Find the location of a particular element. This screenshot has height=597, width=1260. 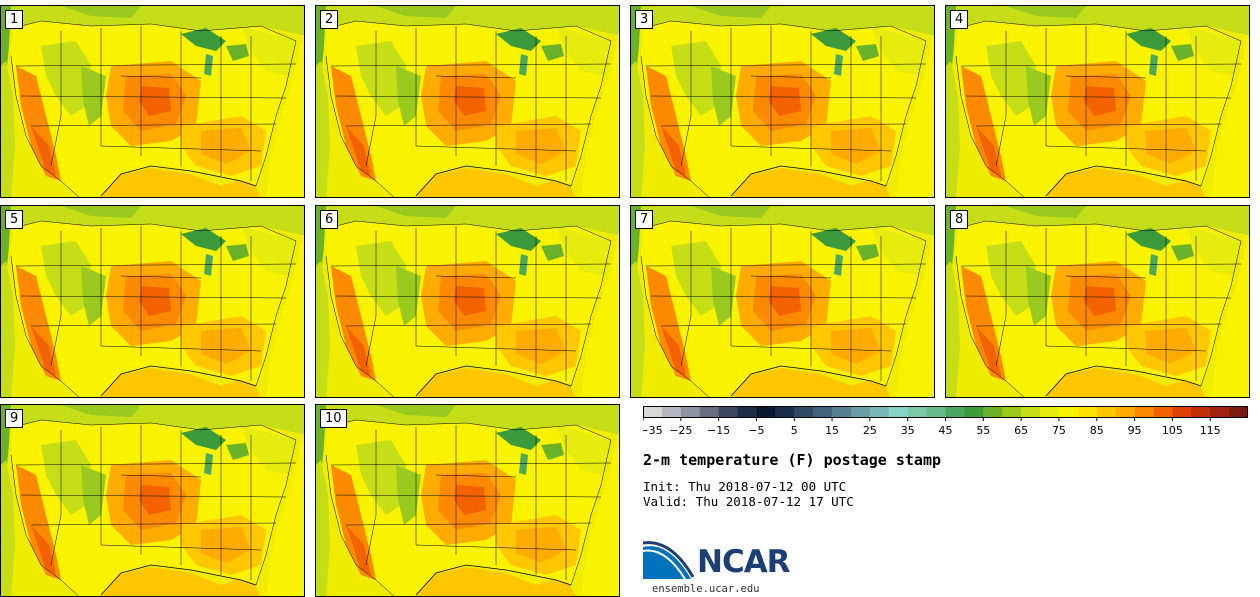

colorbar-tick-label: −35 is located at coordinates (653, 430).